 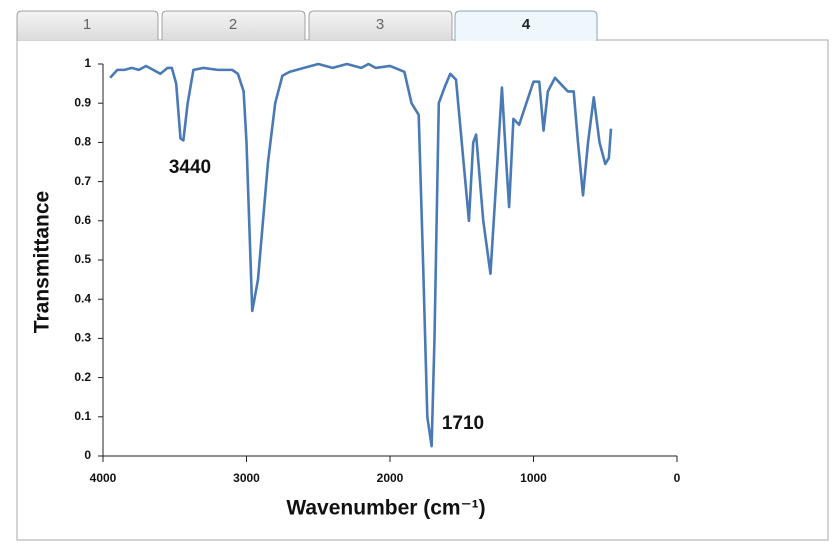 I want to click on x-tick-label: 4000, so click(x=103, y=478).